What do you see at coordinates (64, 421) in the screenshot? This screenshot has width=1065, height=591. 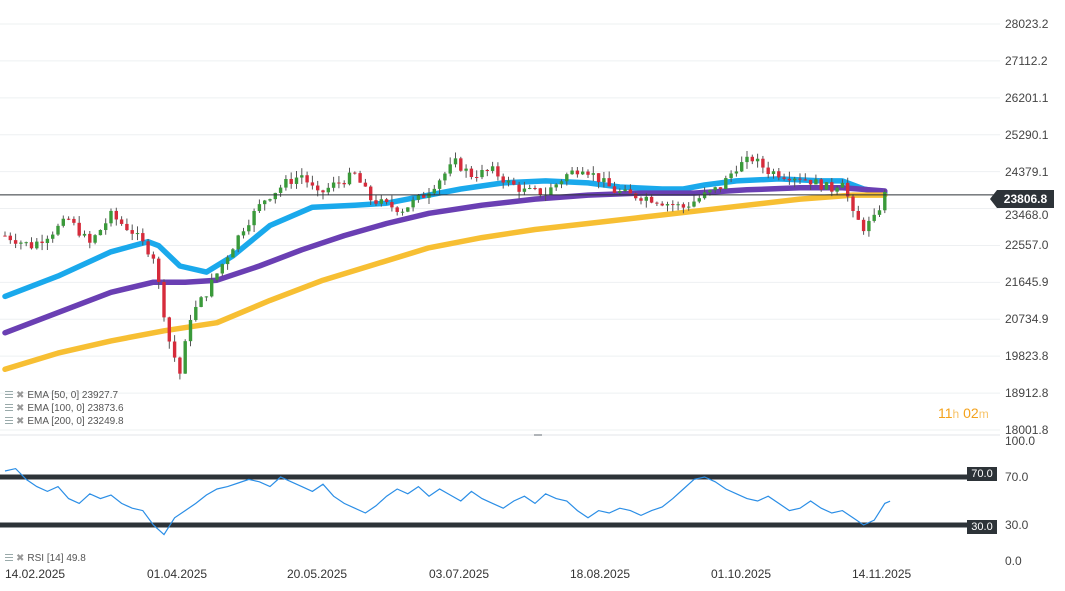 I see `legend-ema-200: ✖ EMA [200, 0] 23249.8` at bounding box center [64, 421].